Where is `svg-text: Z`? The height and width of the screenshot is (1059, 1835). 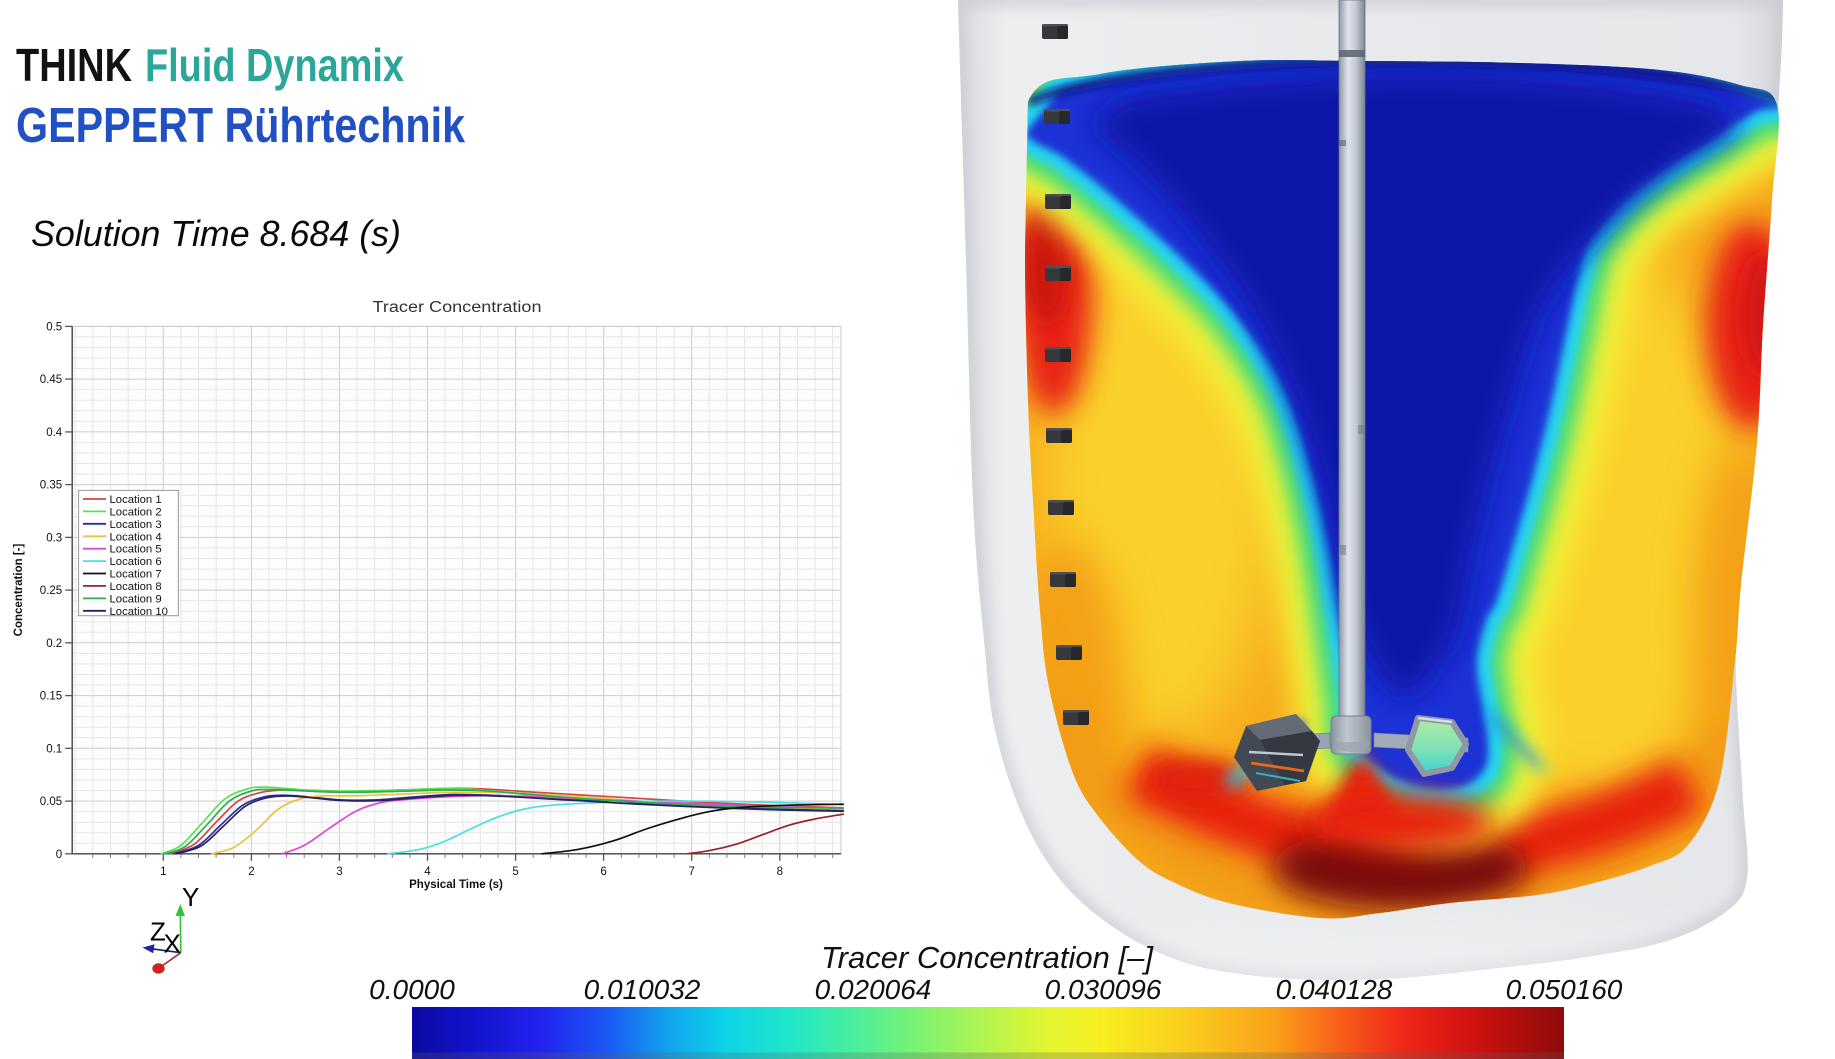
svg-text: Z is located at coordinates (158, 932).